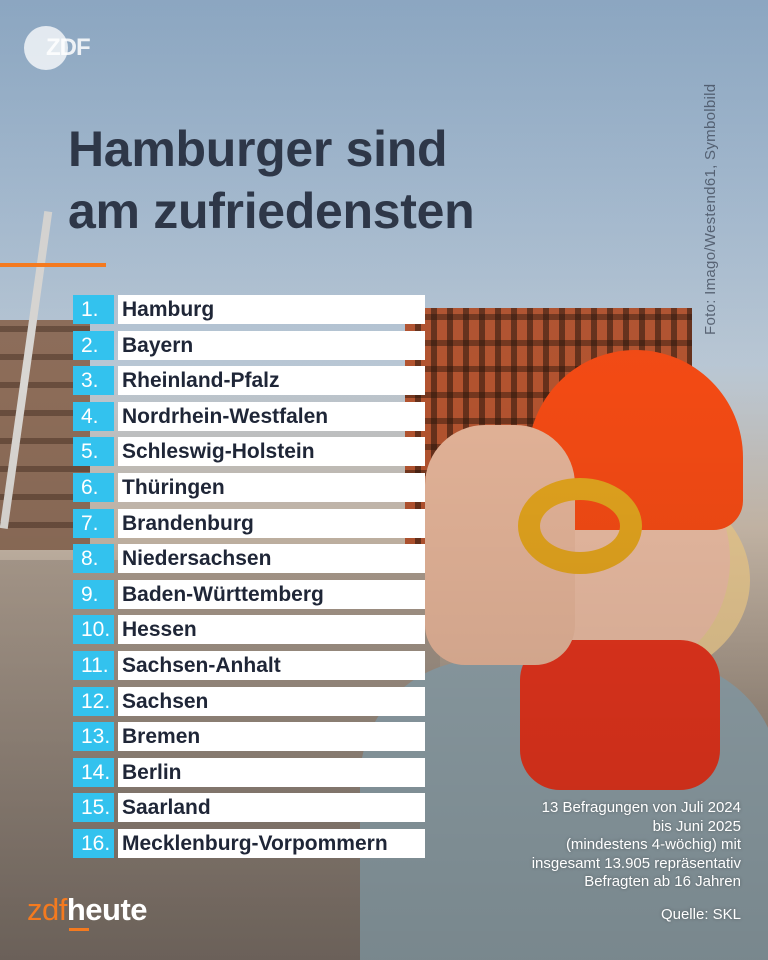  I want to click on ranking-row: 15. Saarland, so click(249, 808).